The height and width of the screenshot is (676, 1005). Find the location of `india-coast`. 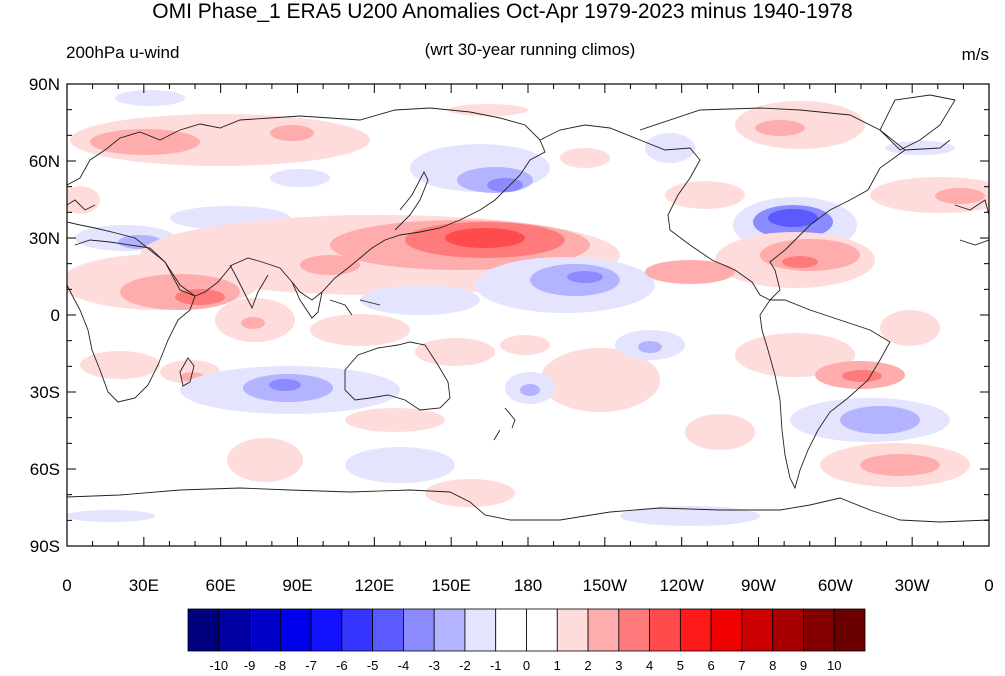

india-coast is located at coordinates (249, 287).